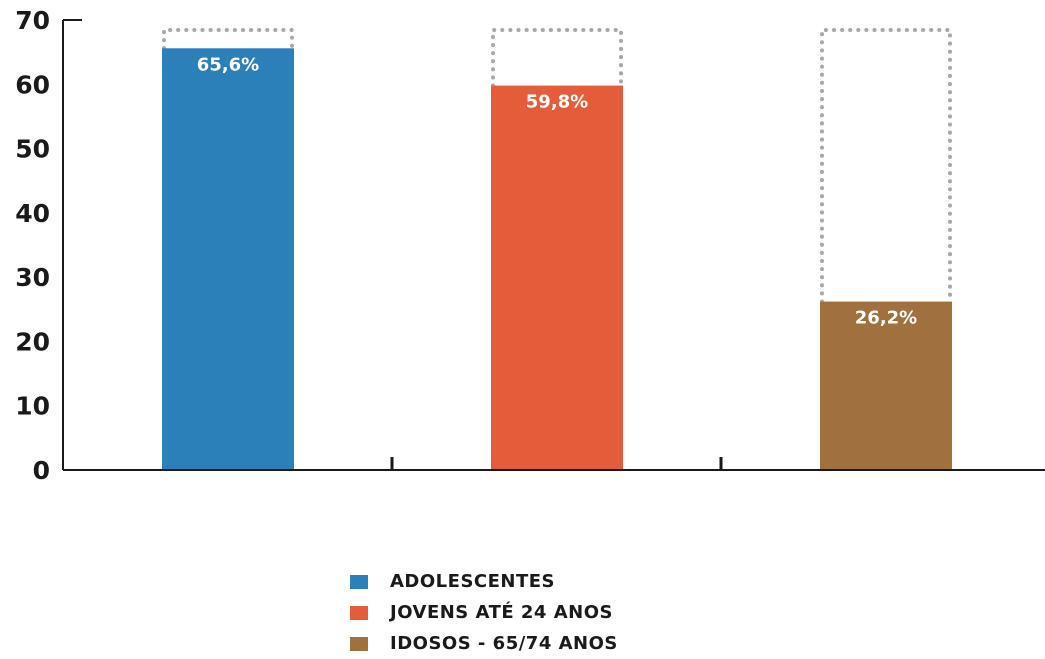  I want to click on y-tick-label: 30, so click(32, 277).